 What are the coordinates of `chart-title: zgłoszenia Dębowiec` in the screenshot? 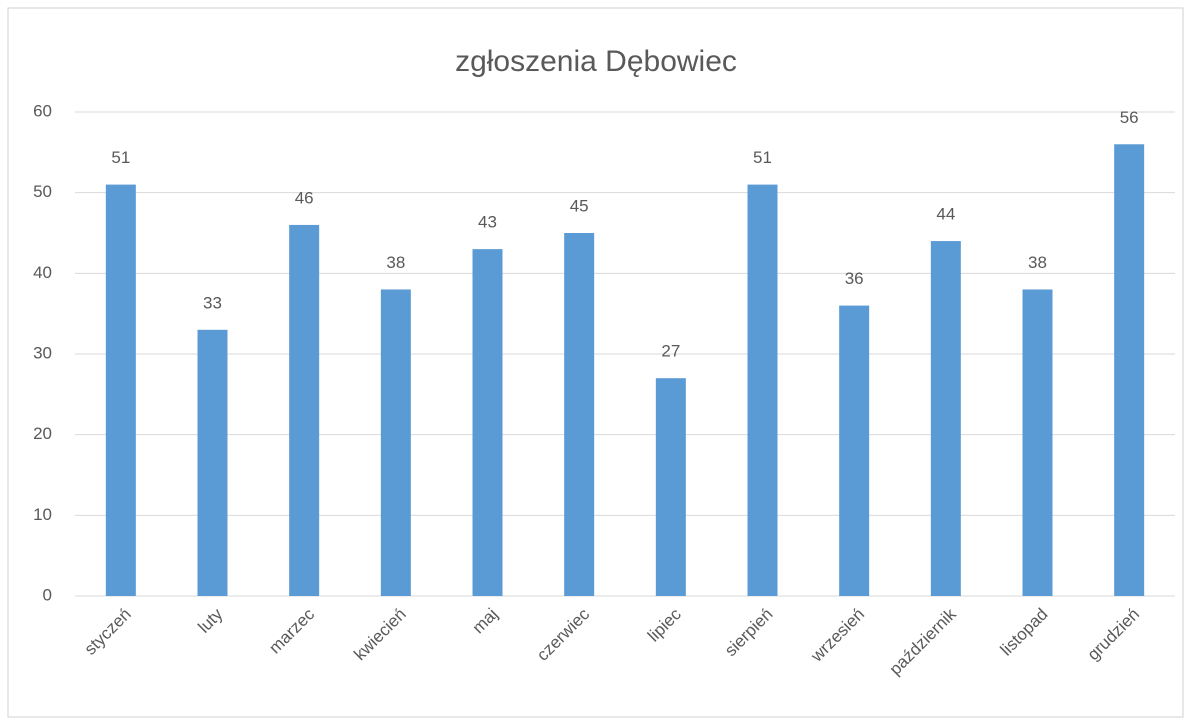 It's located at (596, 61).